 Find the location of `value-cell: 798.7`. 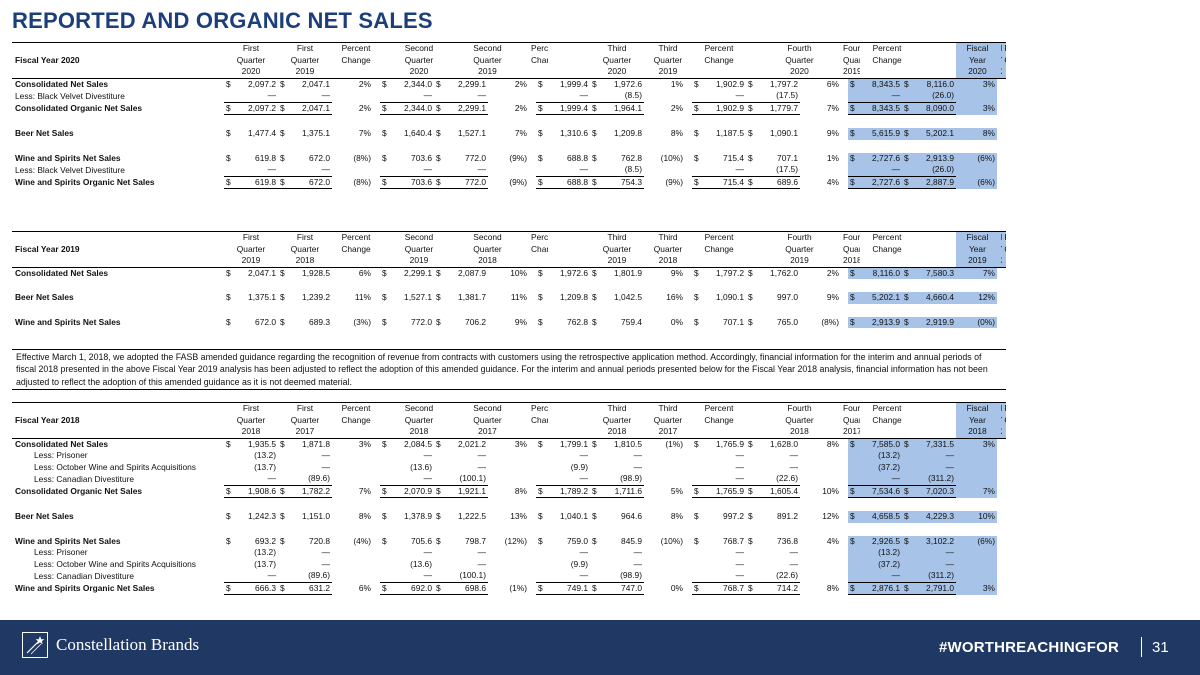

value-cell: 798.7 is located at coordinates (475, 540).